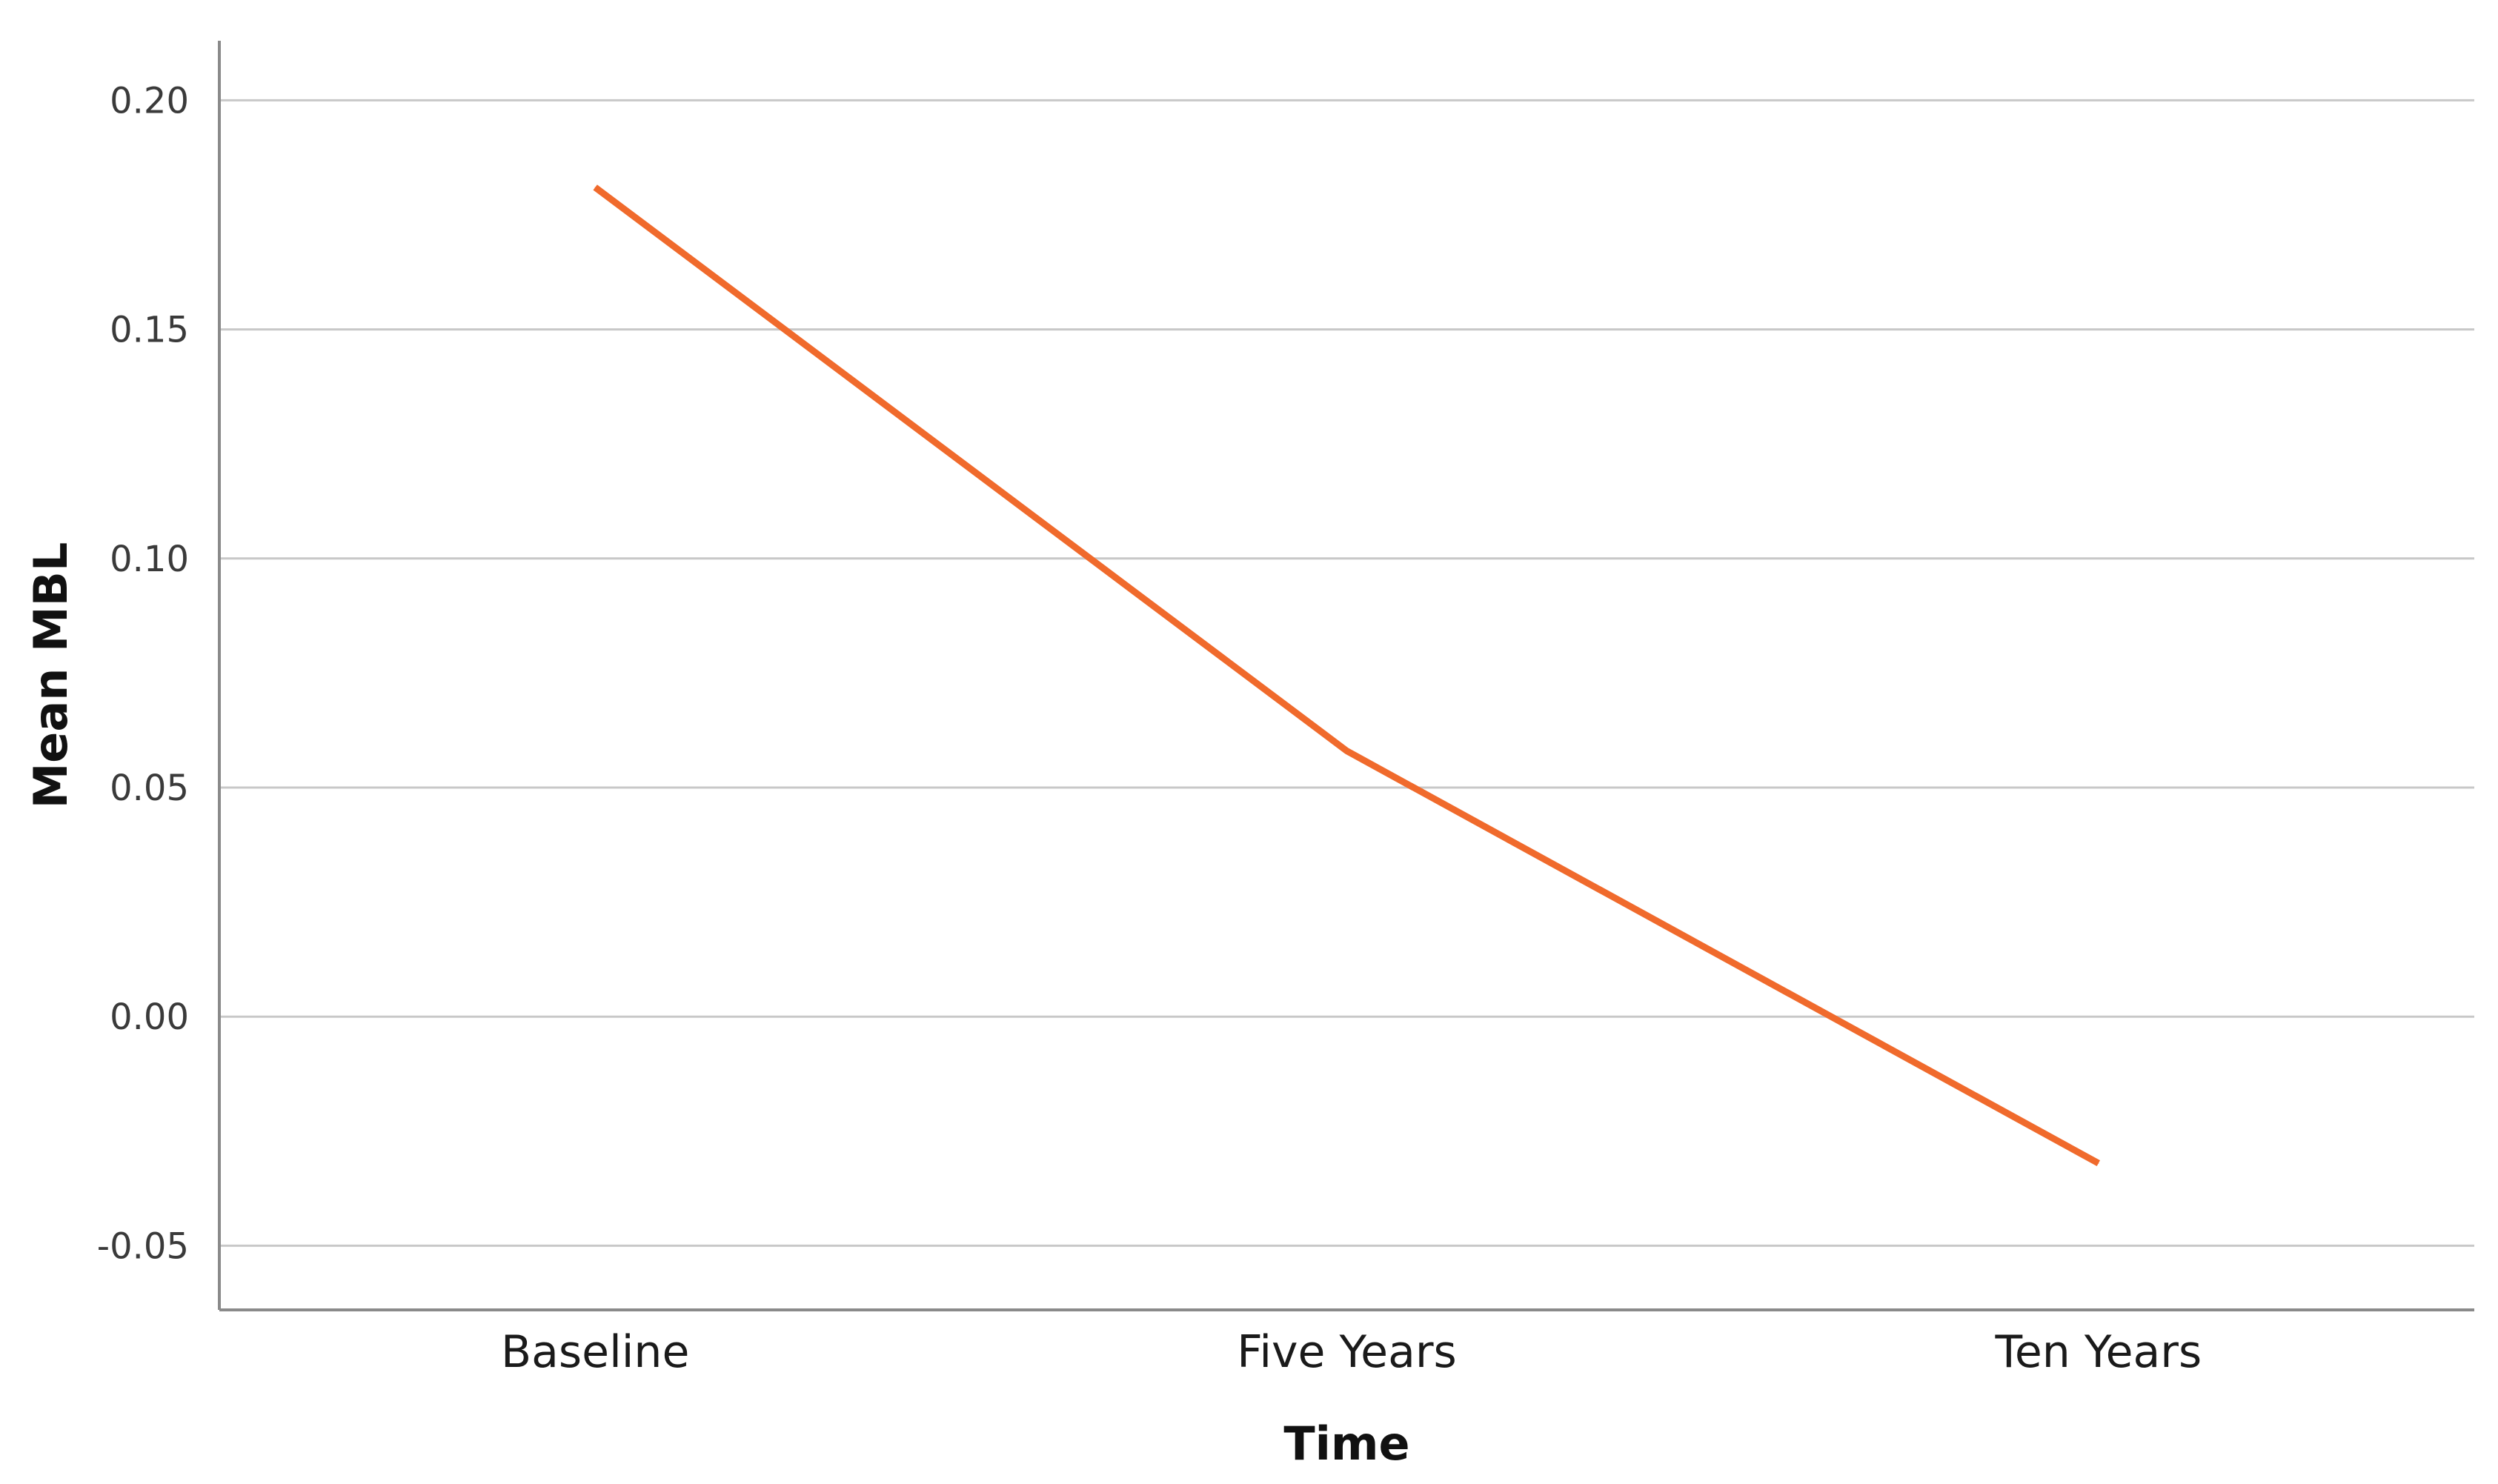  I want to click on y-tick-label: 0.10, so click(149, 559).